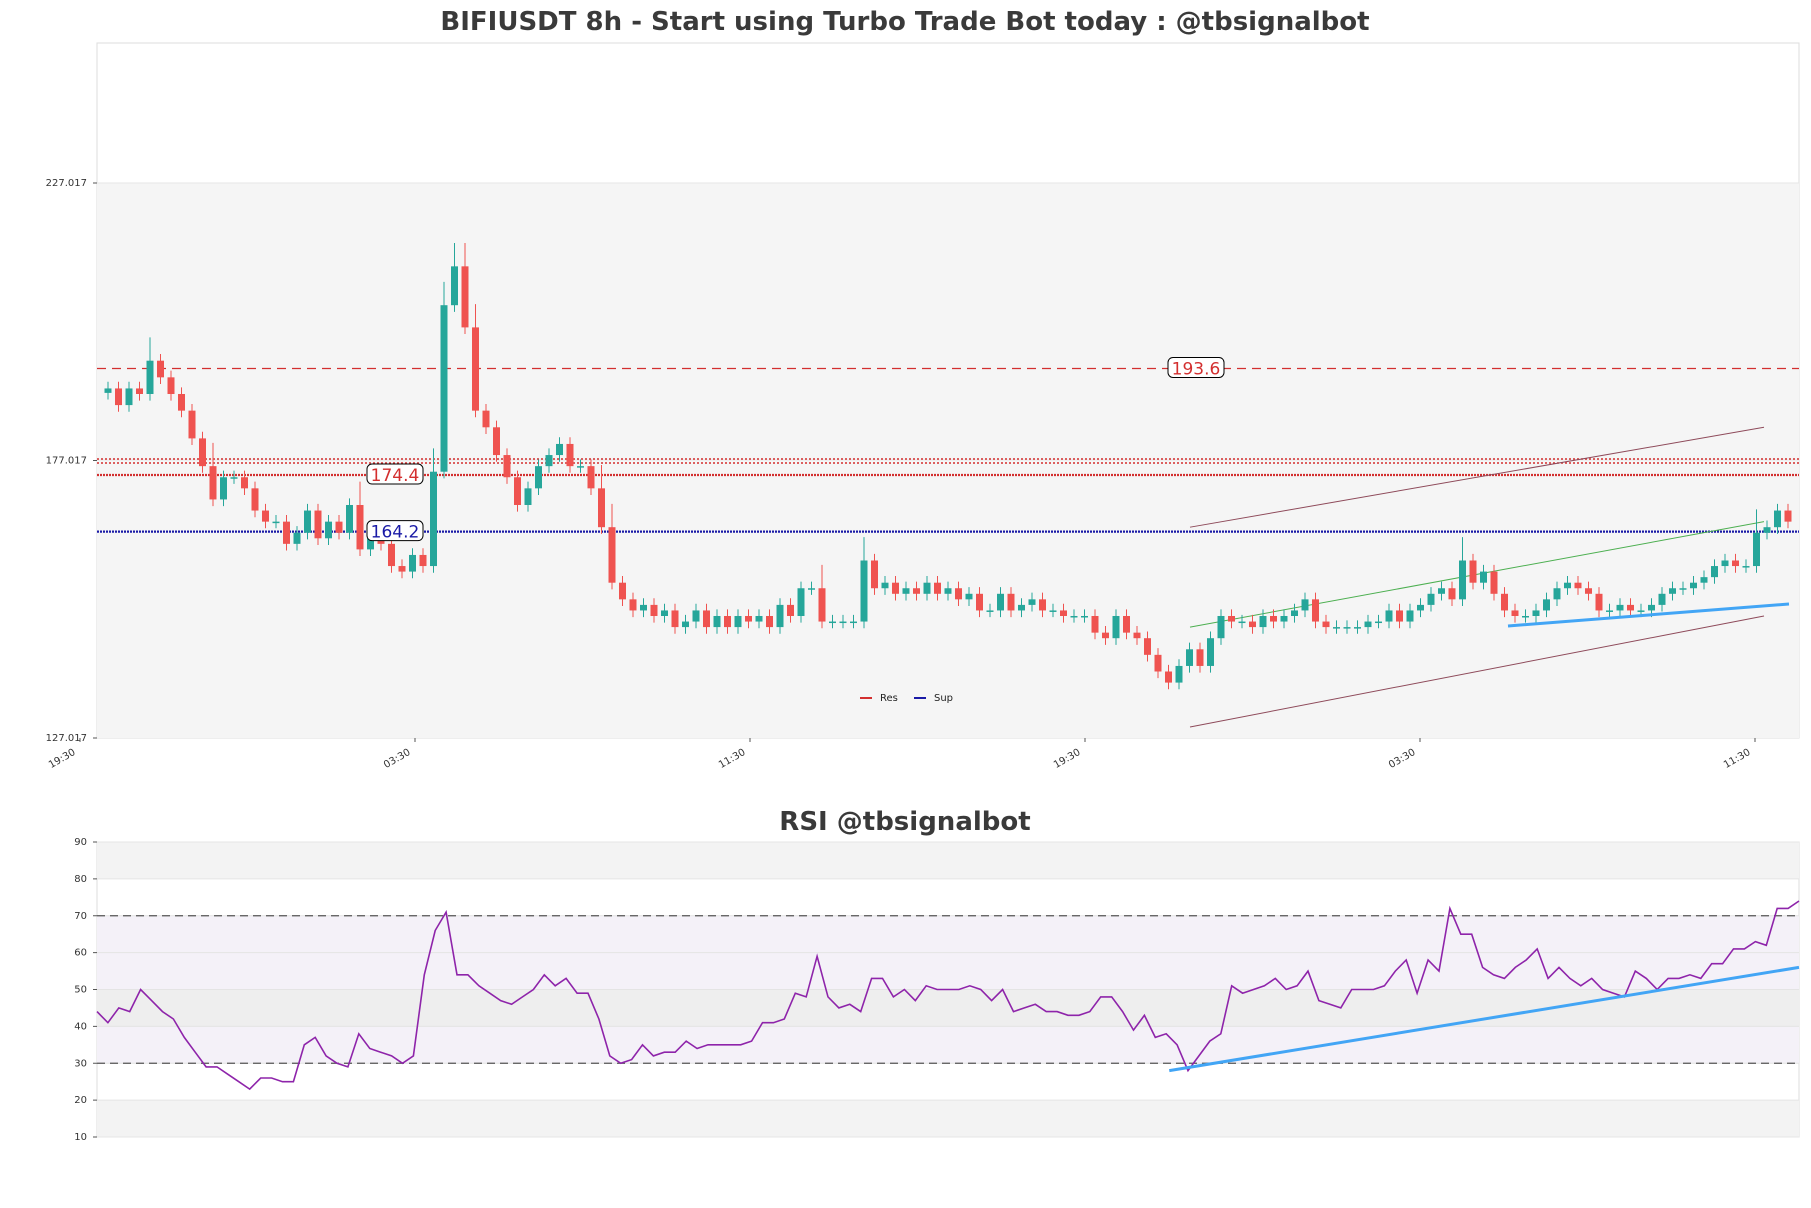  I want to click on price-x-tick-label: 03:30, so click(1402, 759).